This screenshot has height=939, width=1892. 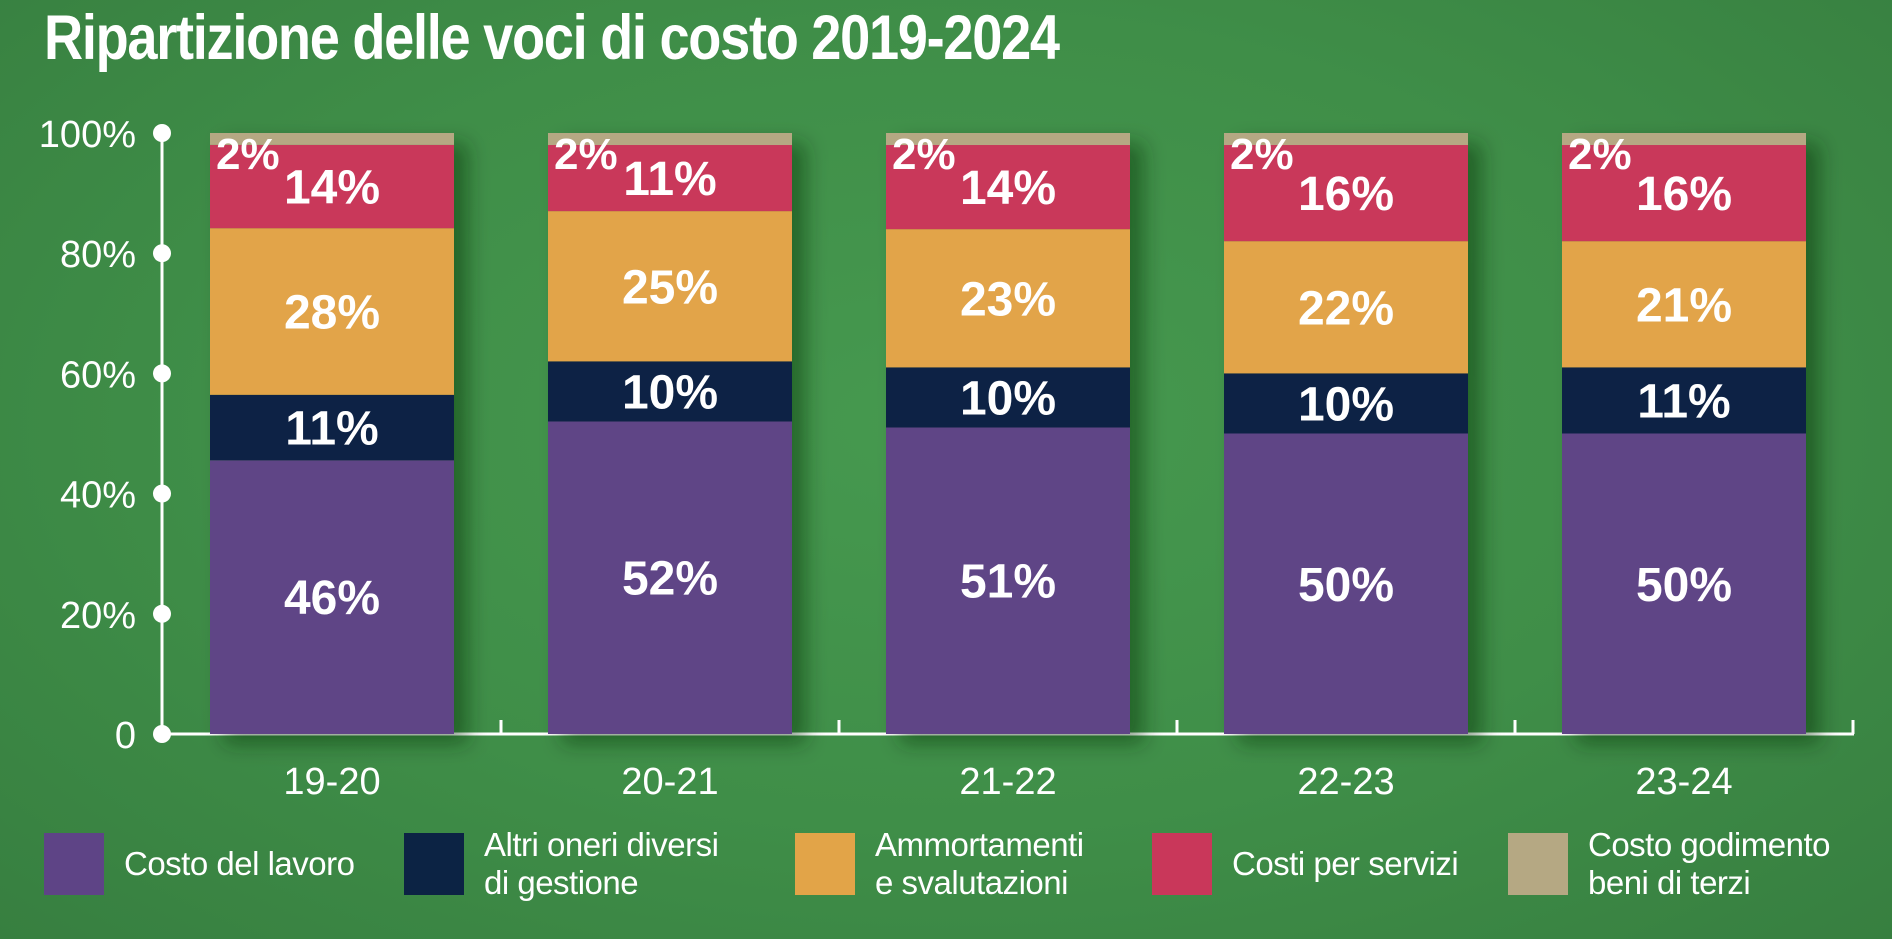 I want to click on data-label: 51%, so click(x=1008, y=582).